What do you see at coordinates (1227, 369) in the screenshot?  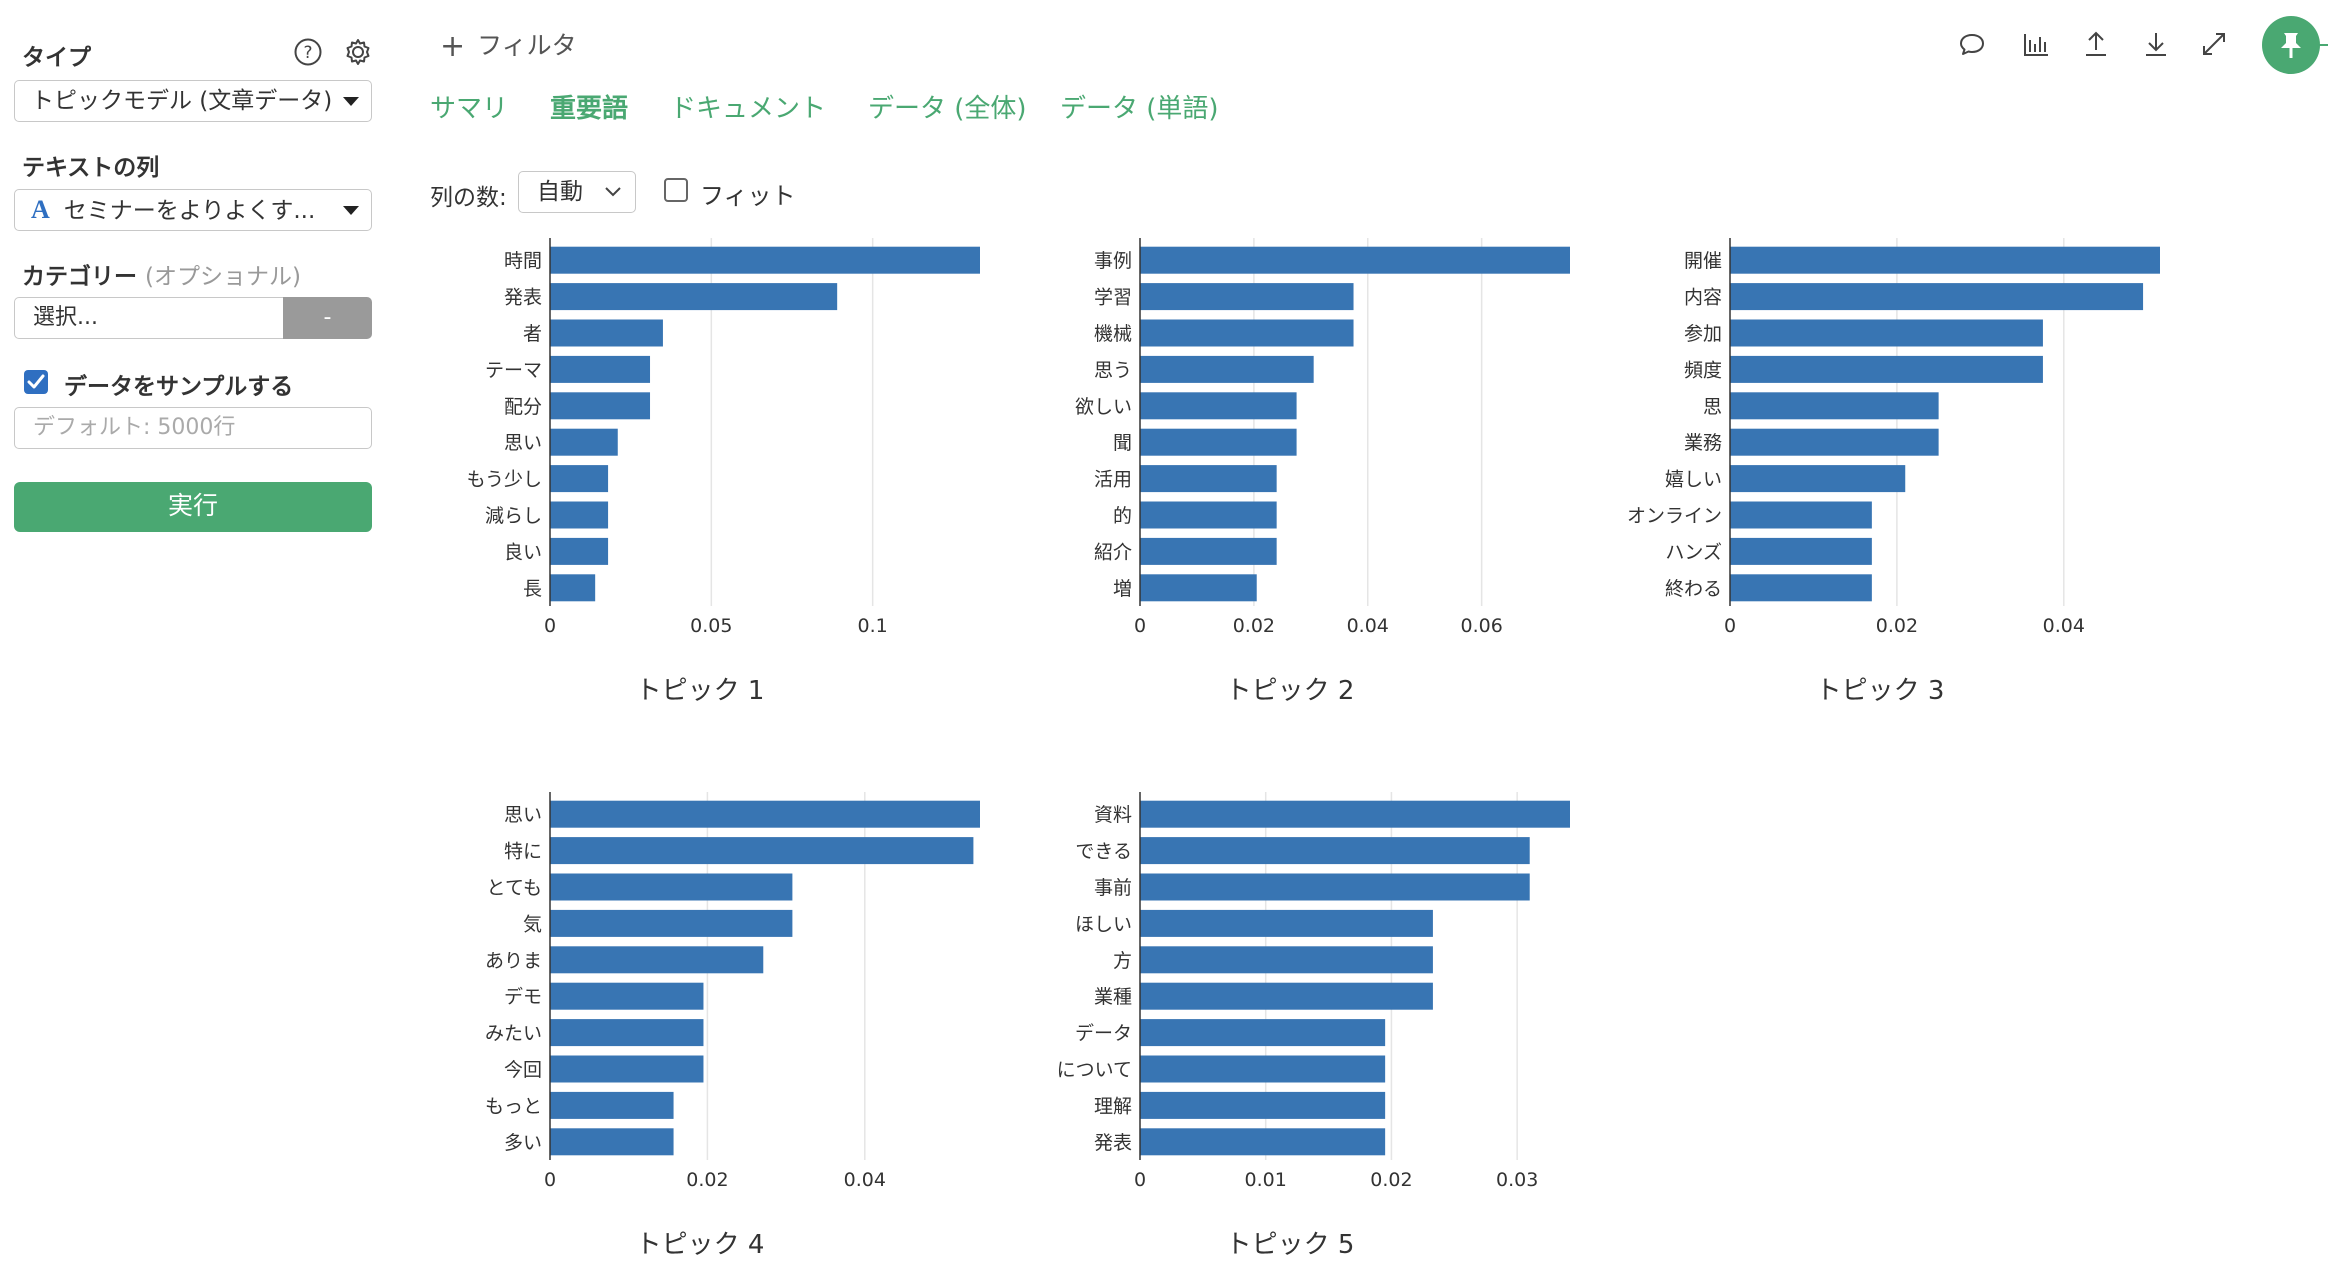 I see `bar-思う` at bounding box center [1227, 369].